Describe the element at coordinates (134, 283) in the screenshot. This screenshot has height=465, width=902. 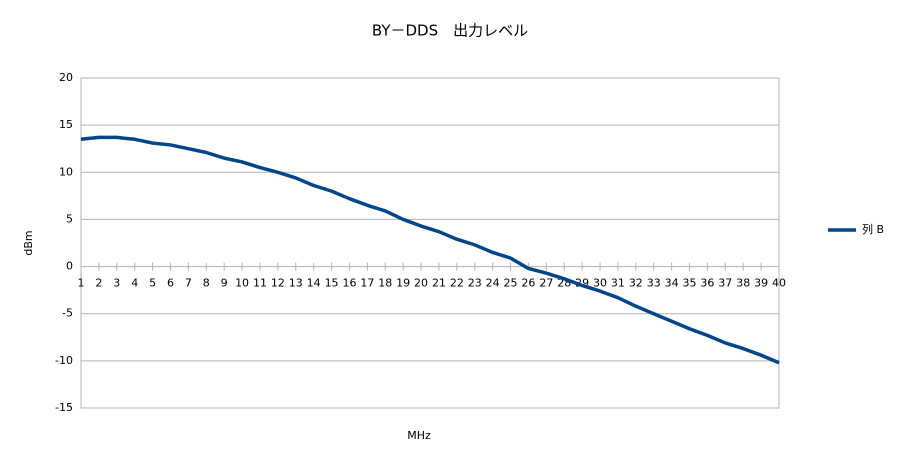
I see `x-tick-label: 4` at that location.